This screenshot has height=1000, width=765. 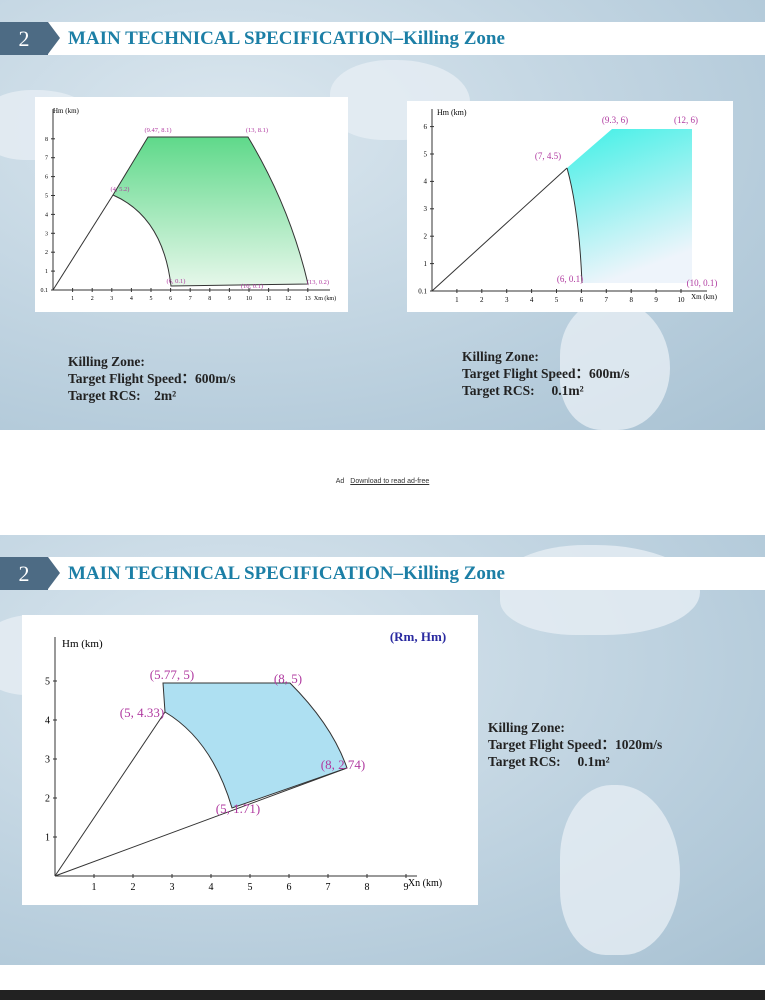 What do you see at coordinates (382, 995) in the screenshot?
I see `footer-bar` at bounding box center [382, 995].